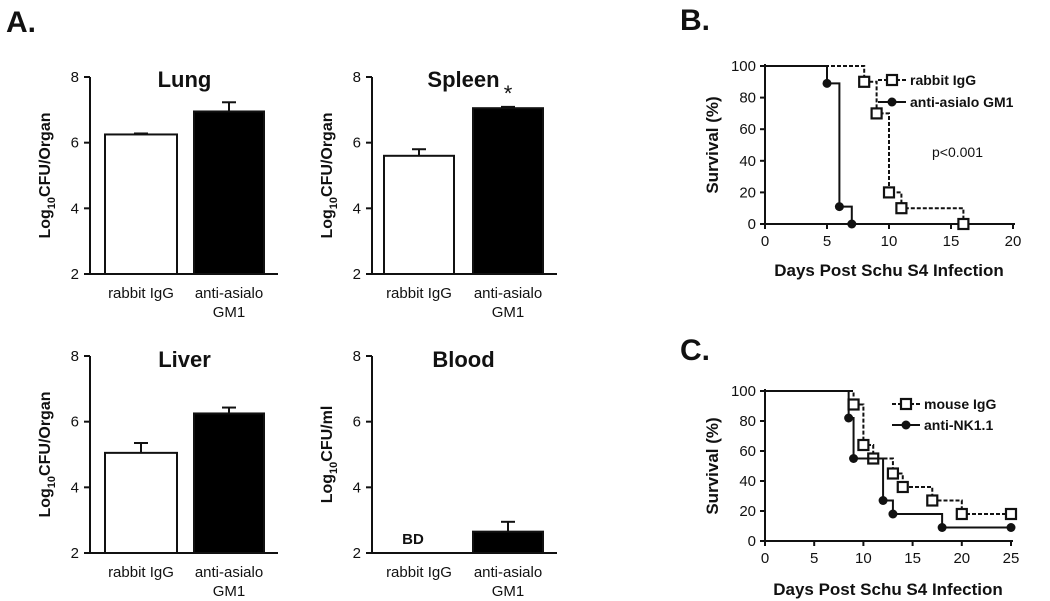 This screenshot has width=1050, height=601. What do you see at coordinates (1011, 558) in the screenshot?
I see `x-tick-label: 25` at bounding box center [1011, 558].